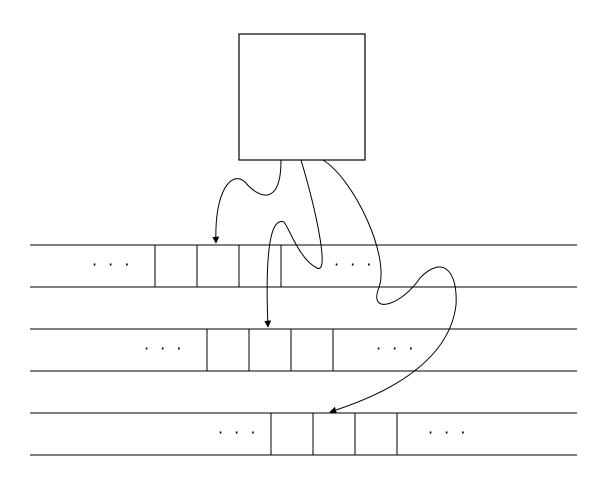  Describe the element at coordinates (302, 97) in the screenshot. I see `source-box` at that location.